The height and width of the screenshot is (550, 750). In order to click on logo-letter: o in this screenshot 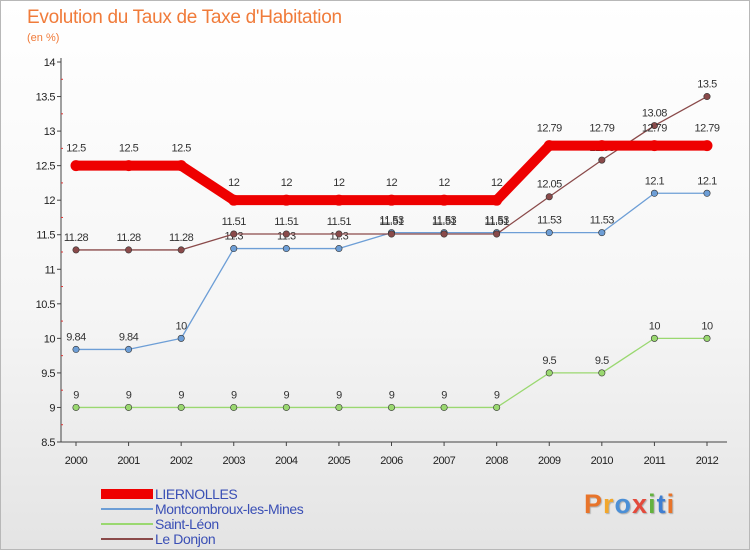, I will do `click(623, 504)`.